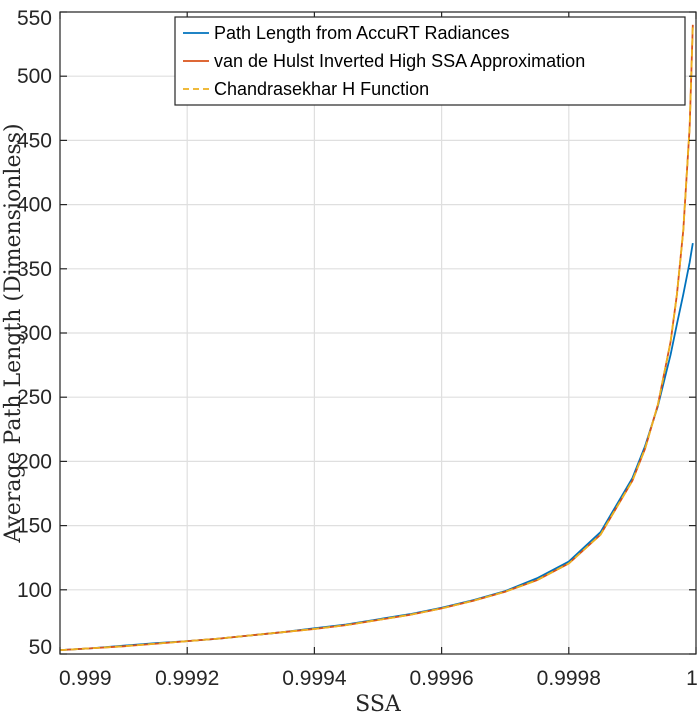  What do you see at coordinates (34, 140) in the screenshot?
I see `y-tick-label: 450` at bounding box center [34, 140].